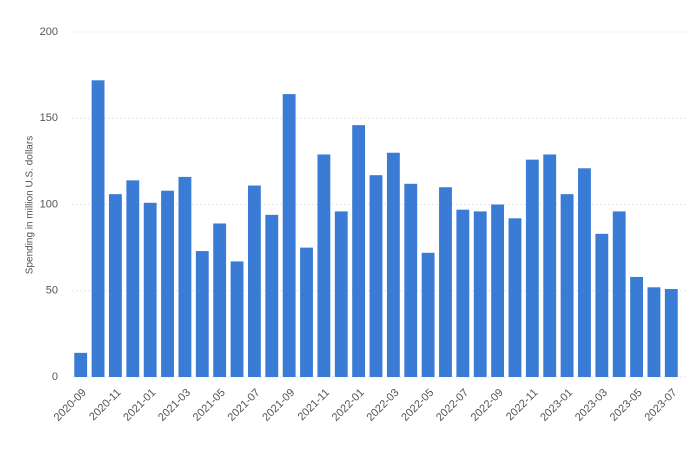 This screenshot has height=450, width=694. What do you see at coordinates (209, 405) in the screenshot?
I see `x-tick-label: 2021-05` at bounding box center [209, 405].